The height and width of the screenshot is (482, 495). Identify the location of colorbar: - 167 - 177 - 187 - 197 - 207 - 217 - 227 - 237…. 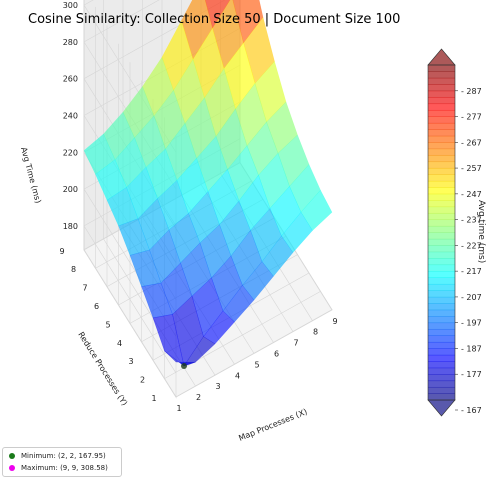
(454, 232).